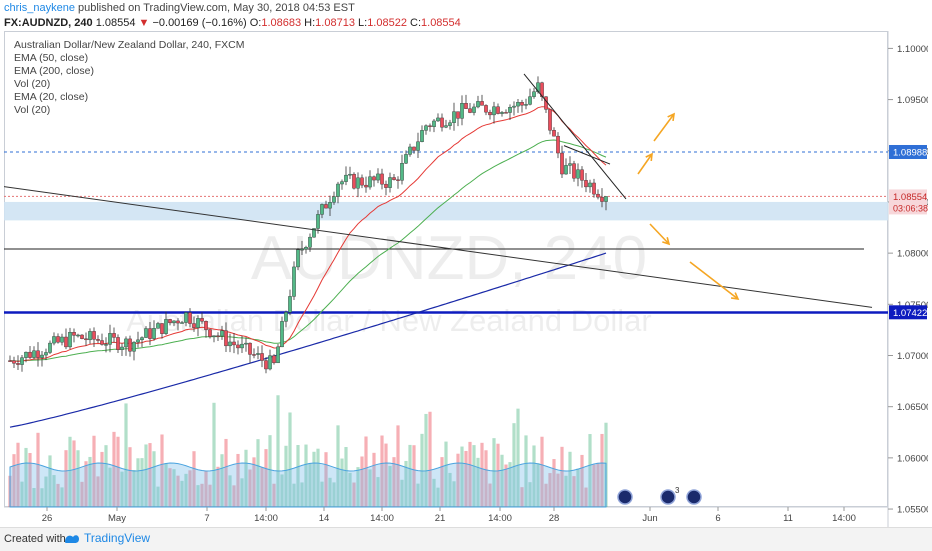 This screenshot has width=932, height=551. What do you see at coordinates (446, 211) in the screenshot?
I see `support-zone` at bounding box center [446, 211].